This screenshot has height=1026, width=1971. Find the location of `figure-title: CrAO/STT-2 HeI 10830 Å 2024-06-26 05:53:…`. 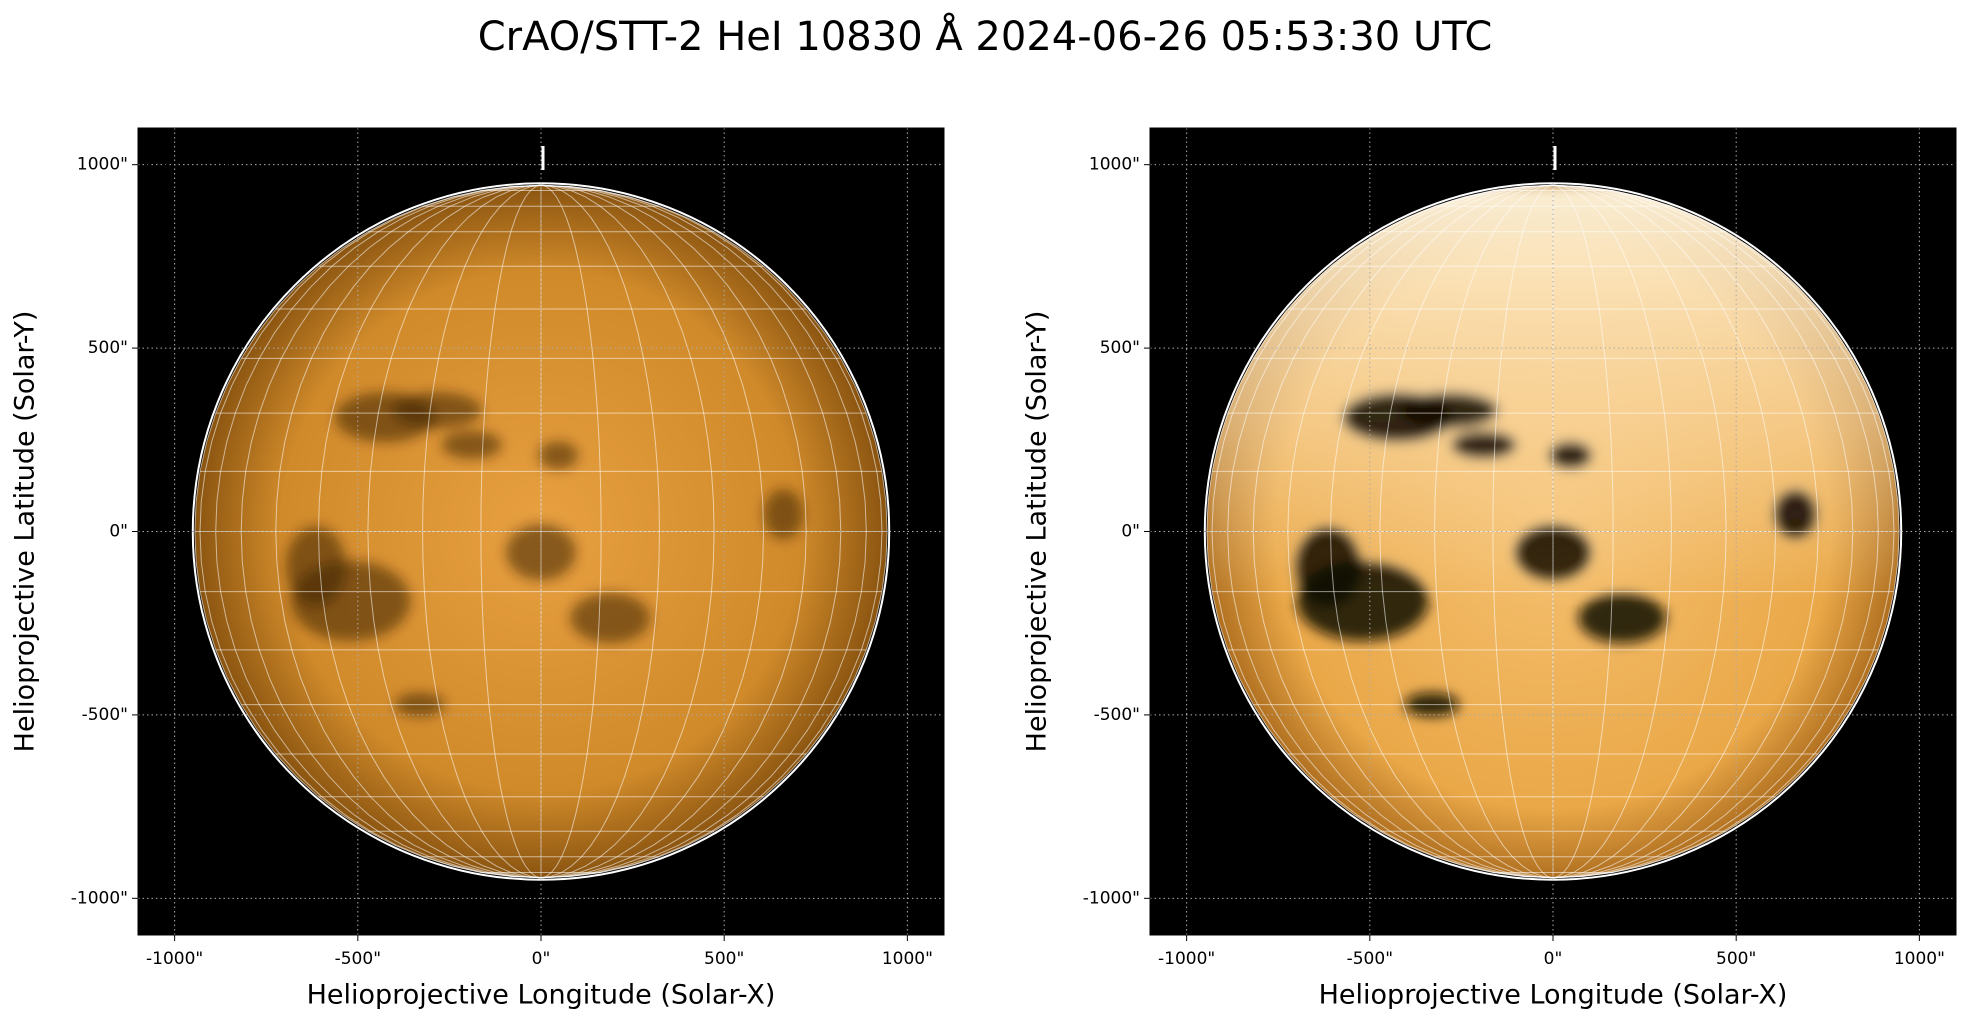

figure-title: CrAO/STT-2 HeI 10830 Å 2024-06-26 05:53:… is located at coordinates (985, 36).